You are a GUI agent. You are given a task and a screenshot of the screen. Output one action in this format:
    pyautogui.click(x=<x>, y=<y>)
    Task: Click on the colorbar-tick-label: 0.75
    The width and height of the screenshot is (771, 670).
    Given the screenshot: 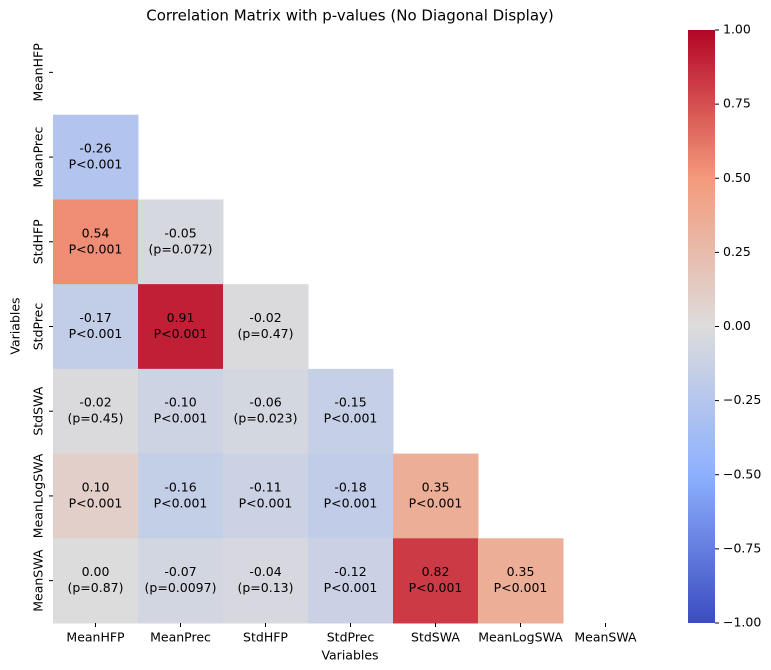 What is the action you would take?
    pyautogui.click(x=737, y=103)
    